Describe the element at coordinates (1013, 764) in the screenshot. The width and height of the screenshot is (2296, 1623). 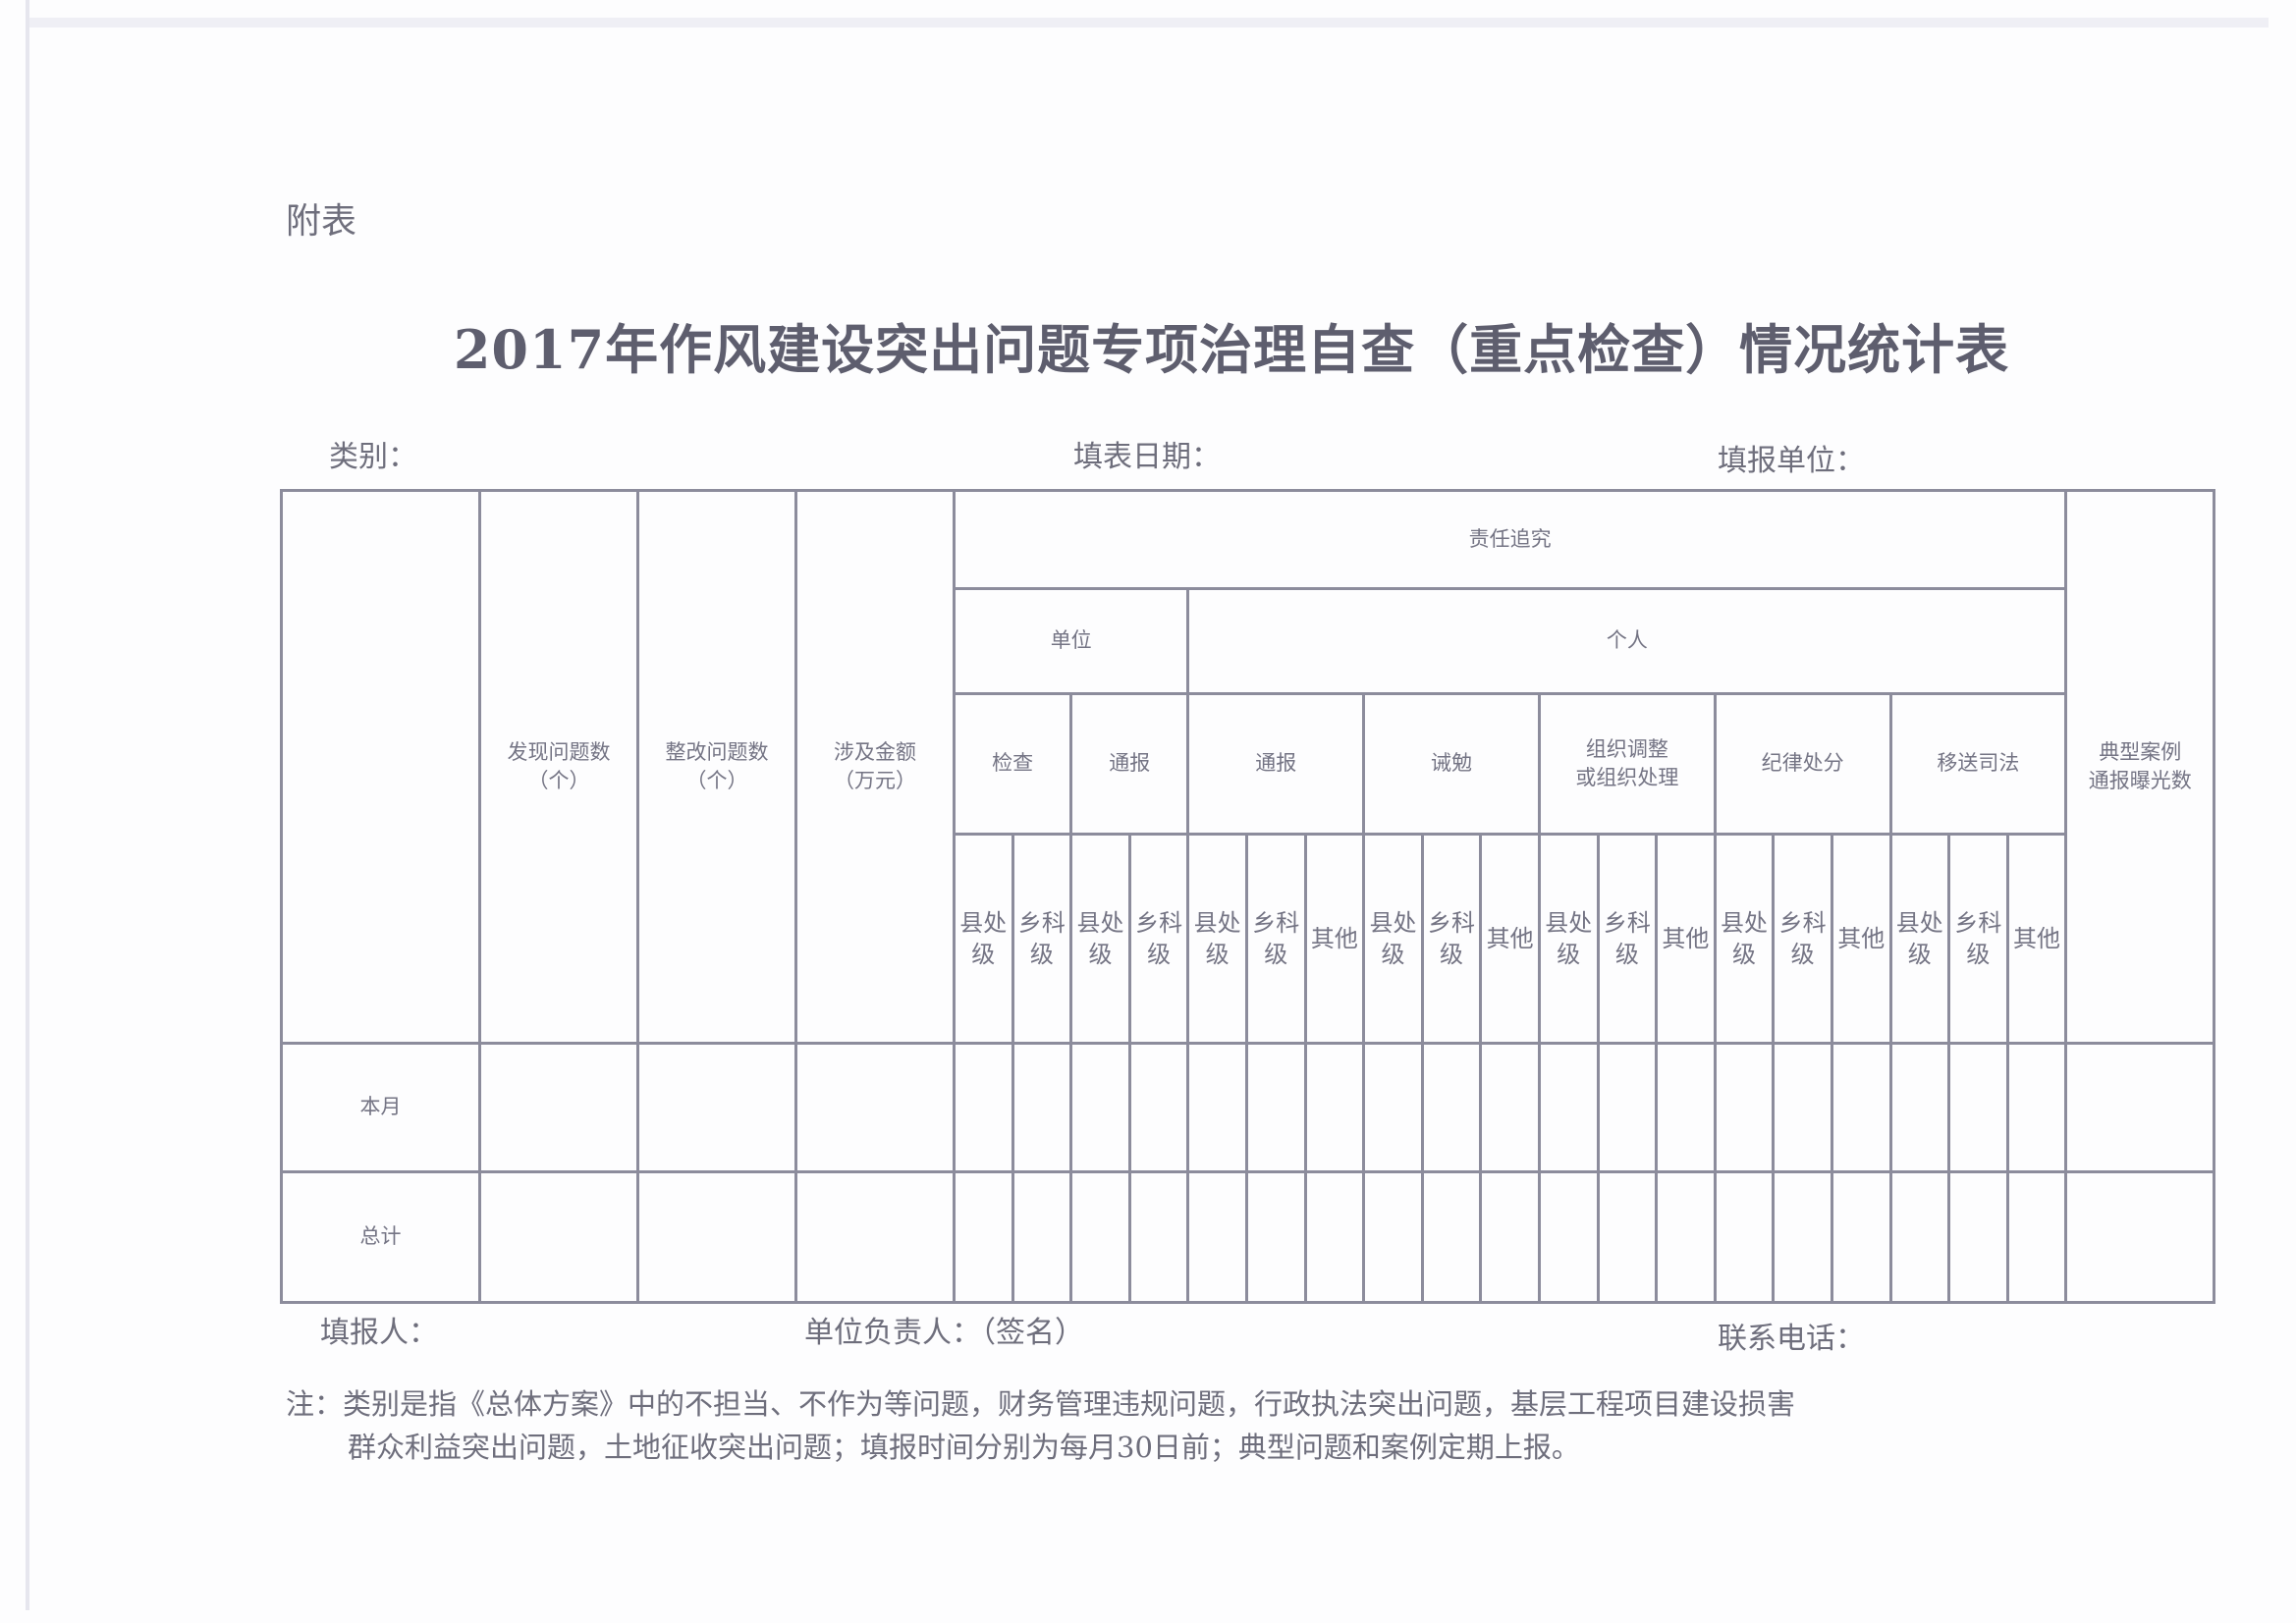
I see `group-header: 检查` at that location.